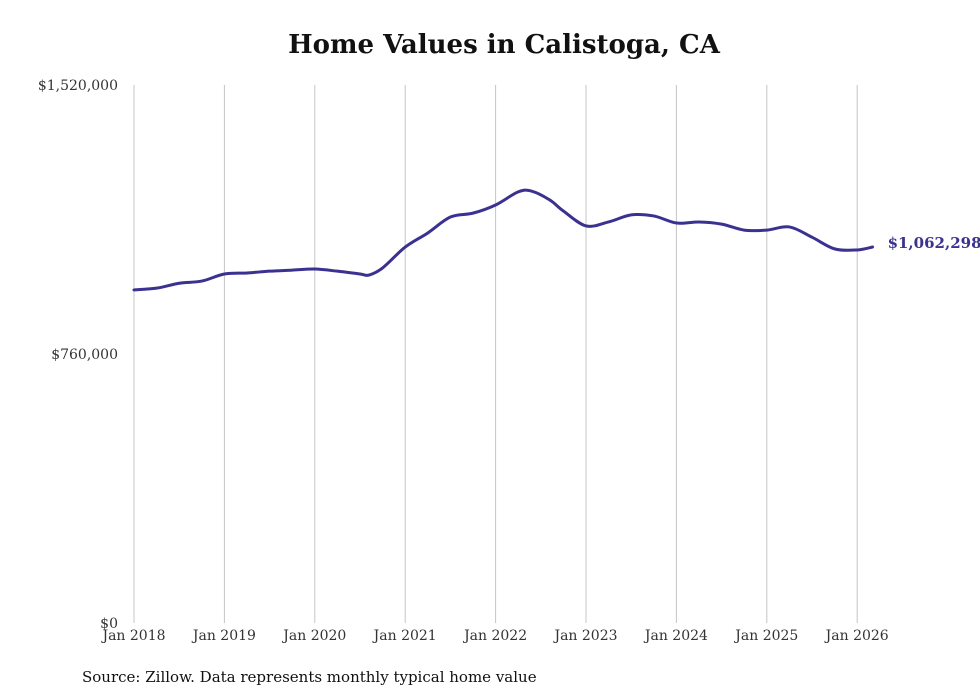  Describe the element at coordinates (223, 636) in the screenshot. I see `x-tick-label: Jan 2019` at that location.